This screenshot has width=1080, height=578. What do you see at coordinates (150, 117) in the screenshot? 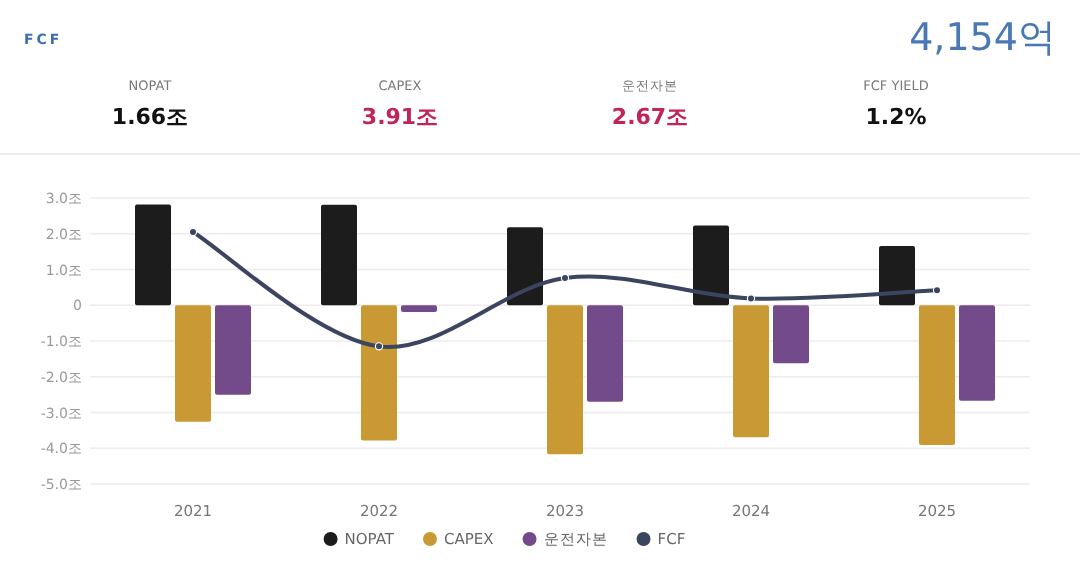
I see `text: 1.66조` at bounding box center [150, 117].